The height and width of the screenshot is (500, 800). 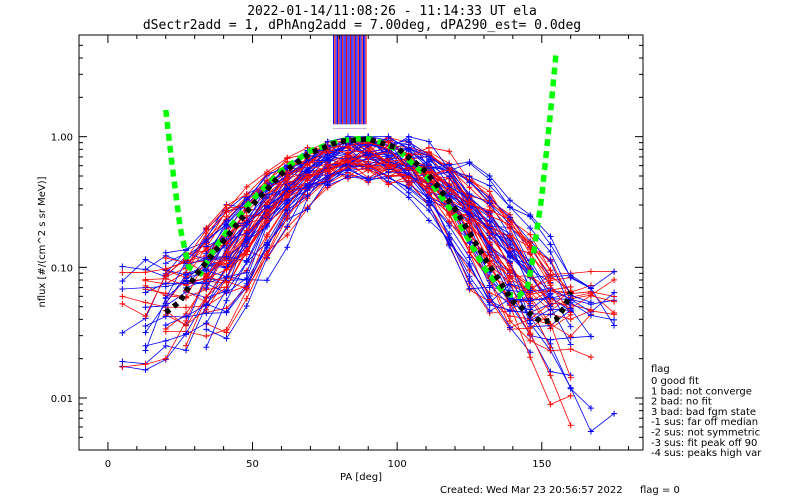 What do you see at coordinates (361, 477) in the screenshot?
I see `x-axis-label: PA [deg]` at bounding box center [361, 477].